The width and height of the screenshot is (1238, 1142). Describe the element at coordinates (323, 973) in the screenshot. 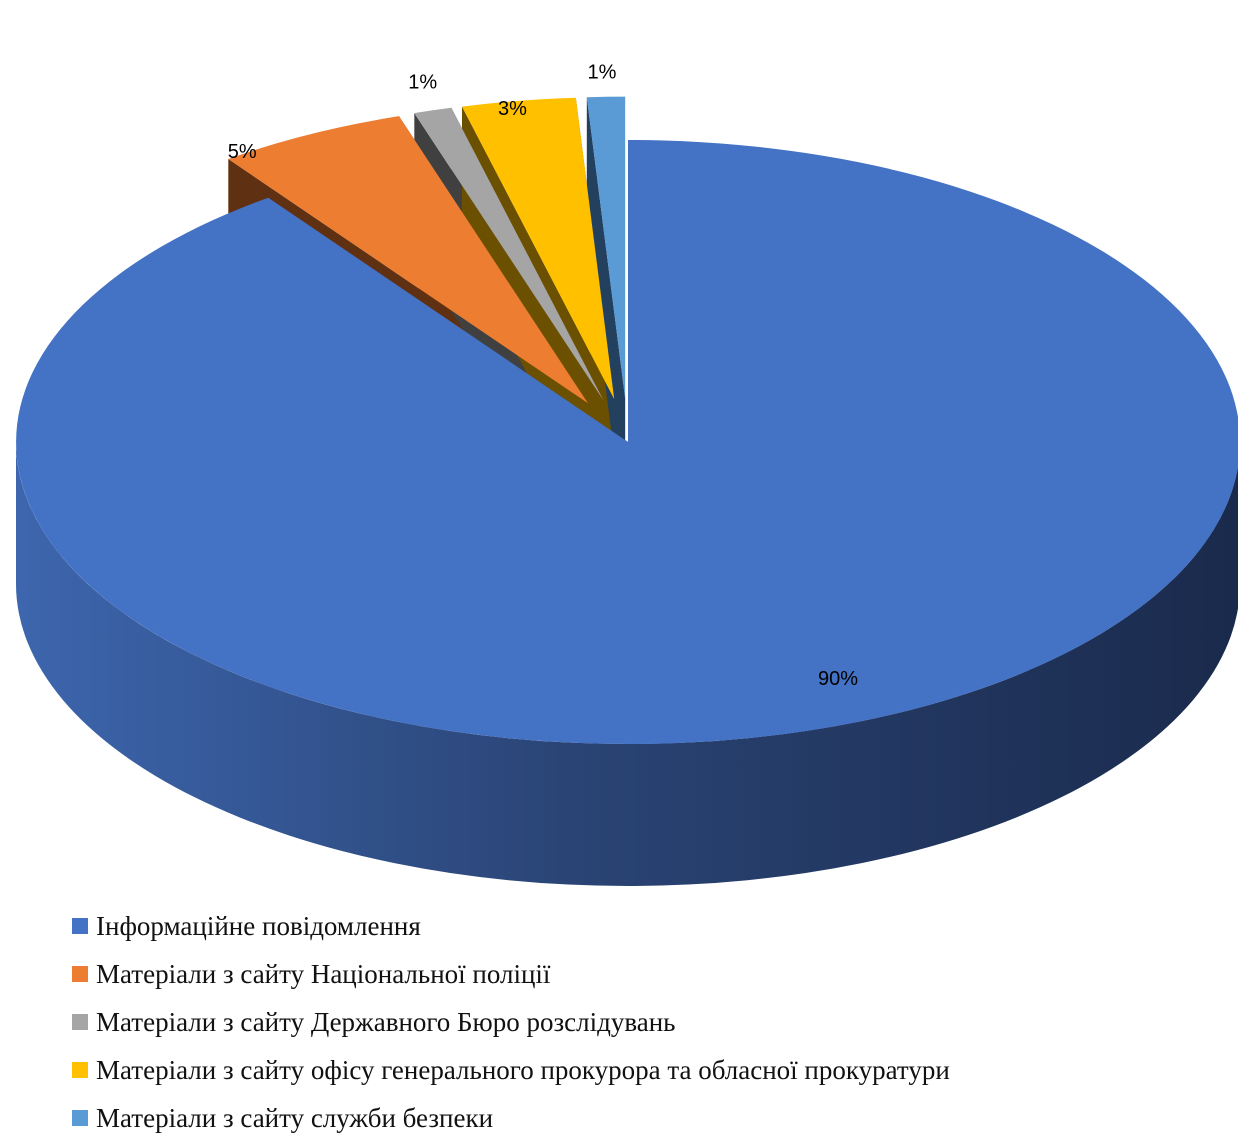

I see `legend-label: Матеріали з сайту Національної поліції` at that location.